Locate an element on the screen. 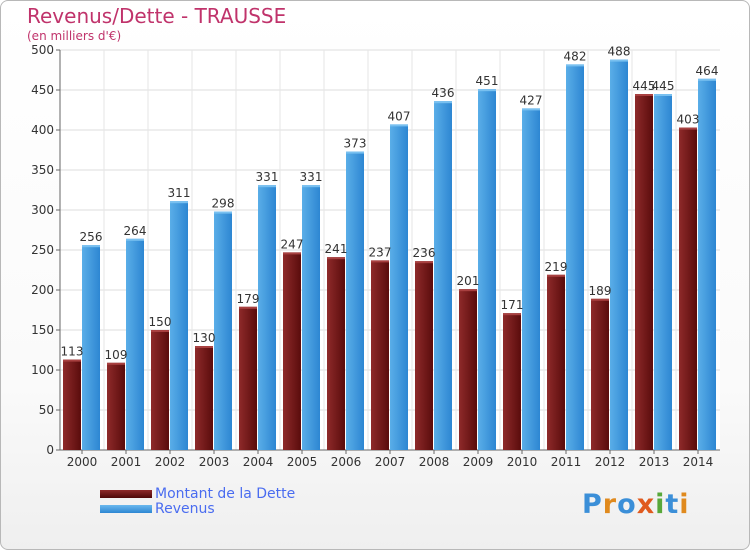  logo-letter: o is located at coordinates (627, 504).